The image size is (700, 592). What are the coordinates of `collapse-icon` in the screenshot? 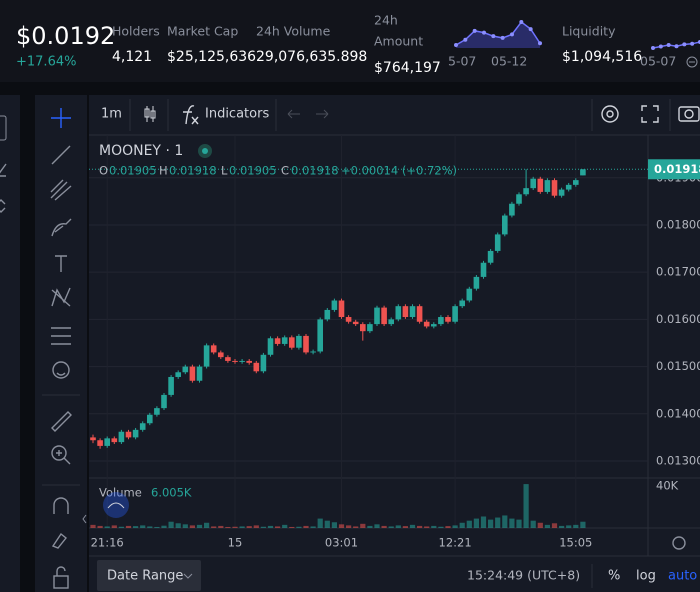 It's located at (692, 62).